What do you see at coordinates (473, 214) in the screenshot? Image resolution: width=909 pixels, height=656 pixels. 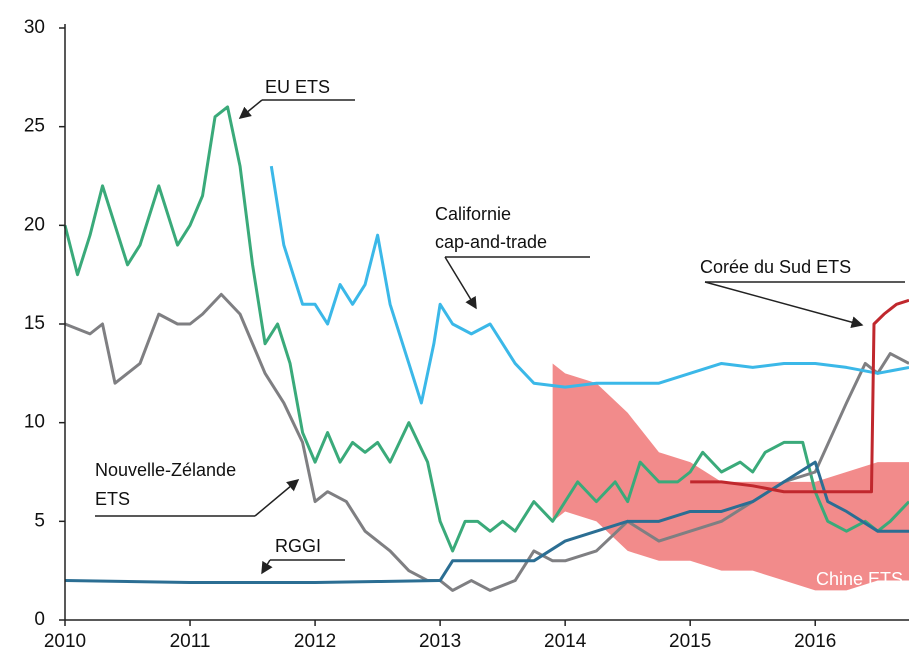 I see `annotation: Californie` at bounding box center [473, 214].